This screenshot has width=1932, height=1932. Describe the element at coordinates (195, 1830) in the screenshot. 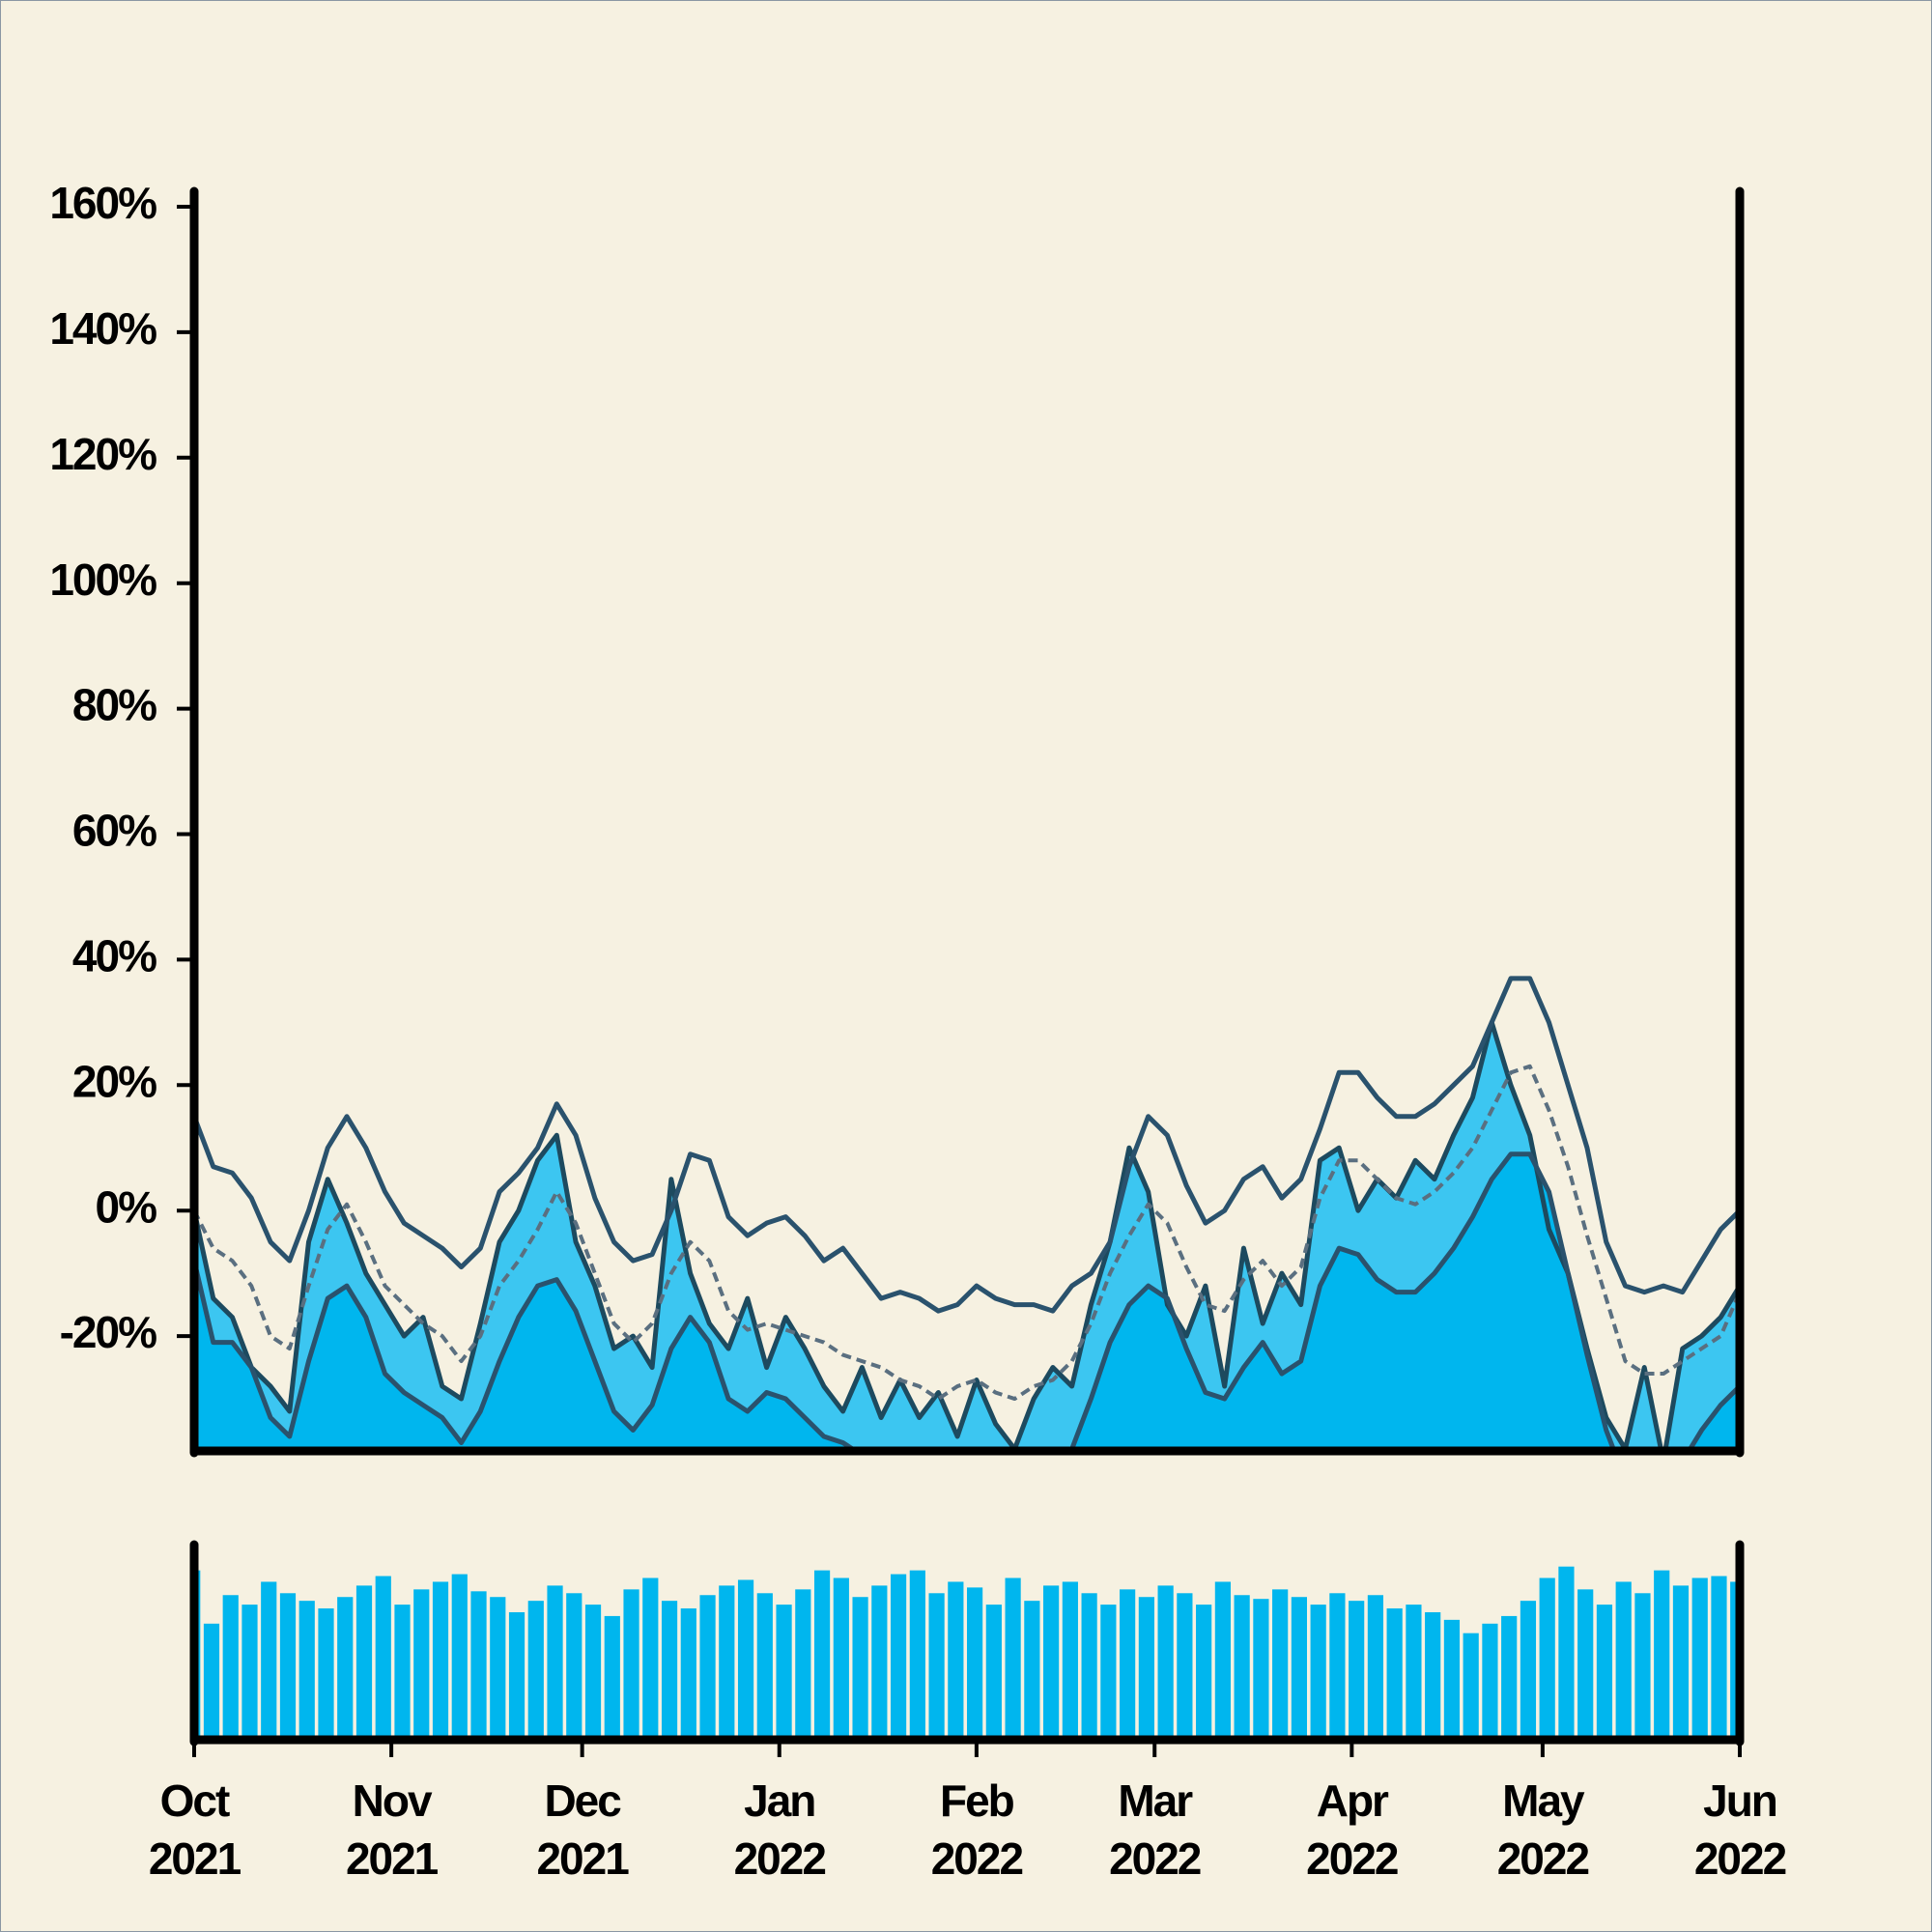

I see `x-tick-label: Oct 2021` at that location.